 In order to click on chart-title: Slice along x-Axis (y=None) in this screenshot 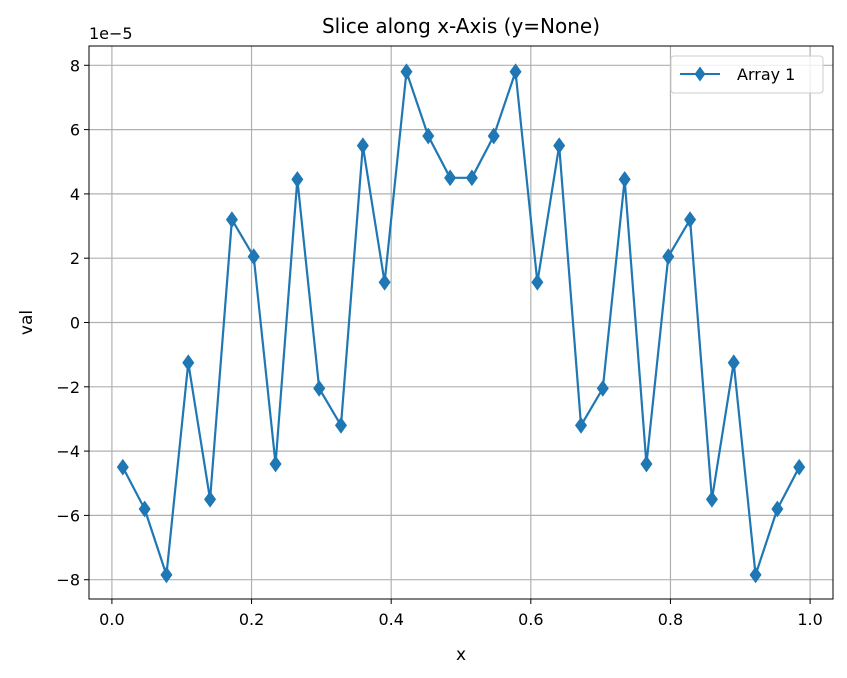, I will do `click(461, 26)`.